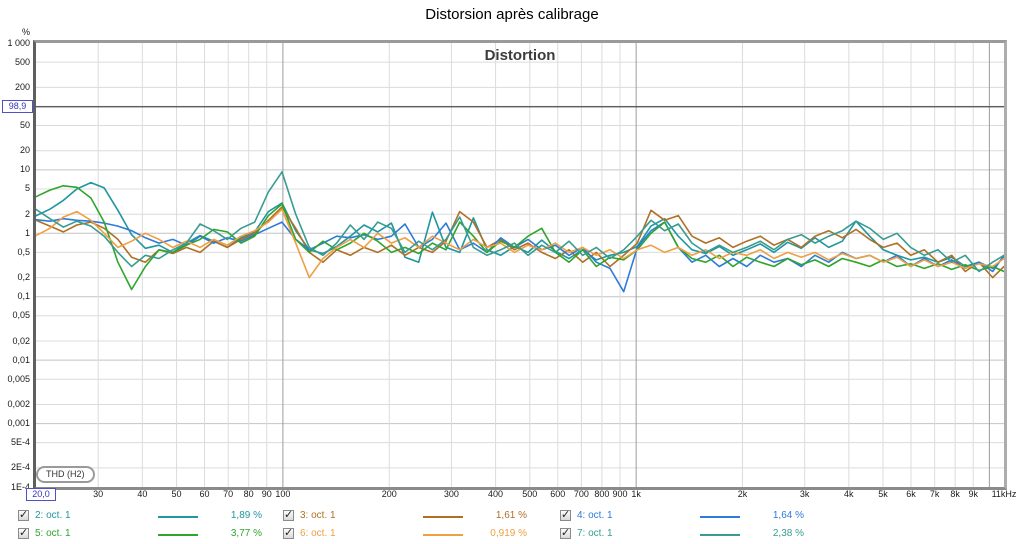  I want to click on x-tick-label: 1k, so click(636, 494).